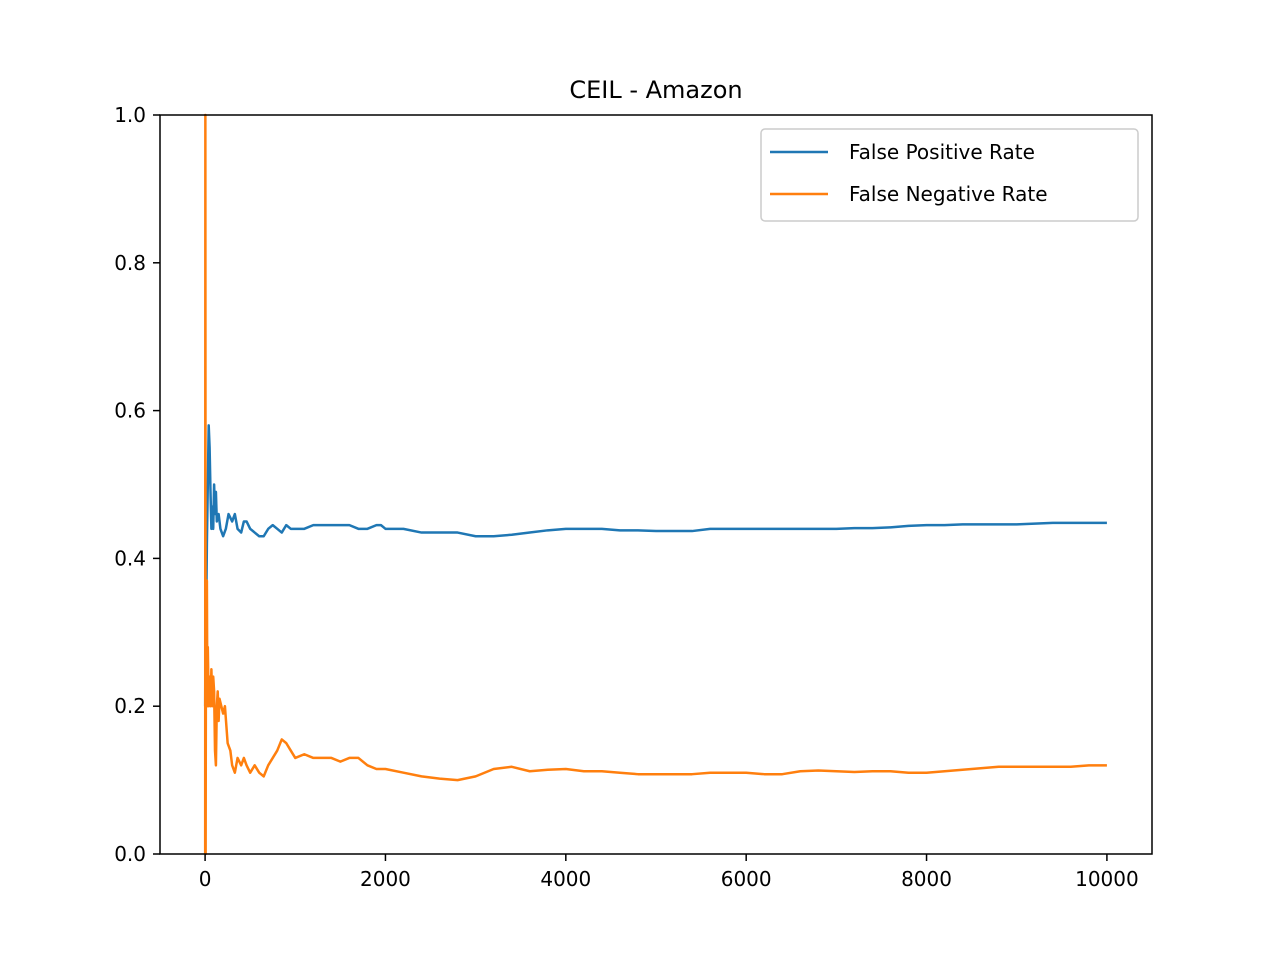 This screenshot has width=1280, height=960. What do you see at coordinates (948, 194) in the screenshot?
I see `legend-label-1: False Negative Rate` at bounding box center [948, 194].